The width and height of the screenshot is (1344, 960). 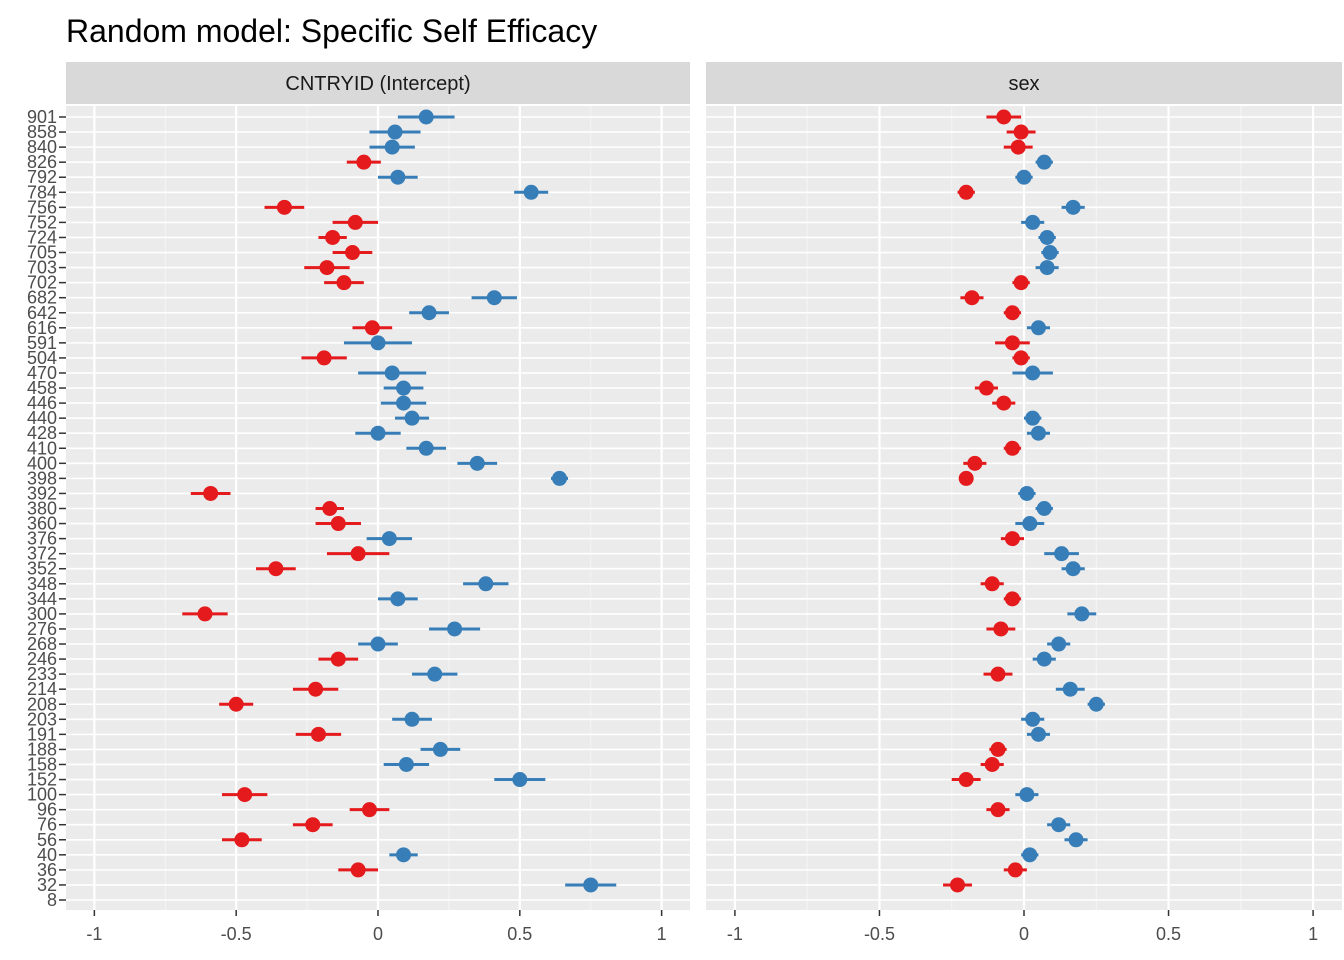 What do you see at coordinates (42, 117) in the screenshot?
I see `y-tick-label: 901` at bounding box center [42, 117].